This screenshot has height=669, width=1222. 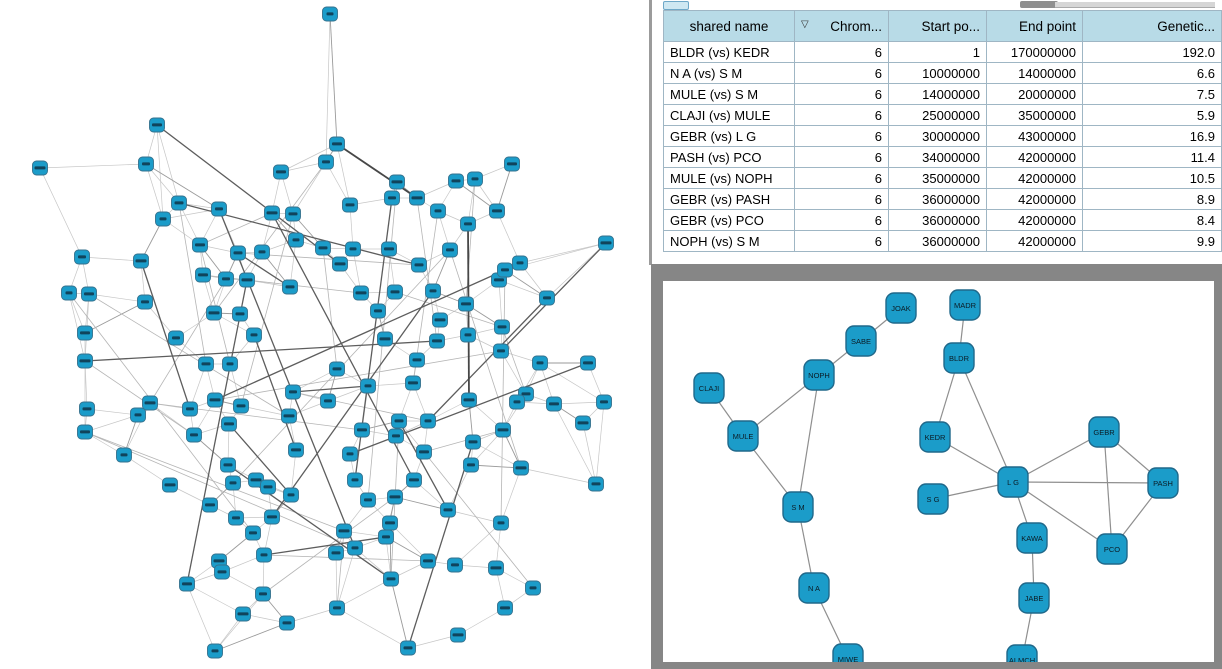 I want to click on network-node: KEDR, so click(x=935, y=437).